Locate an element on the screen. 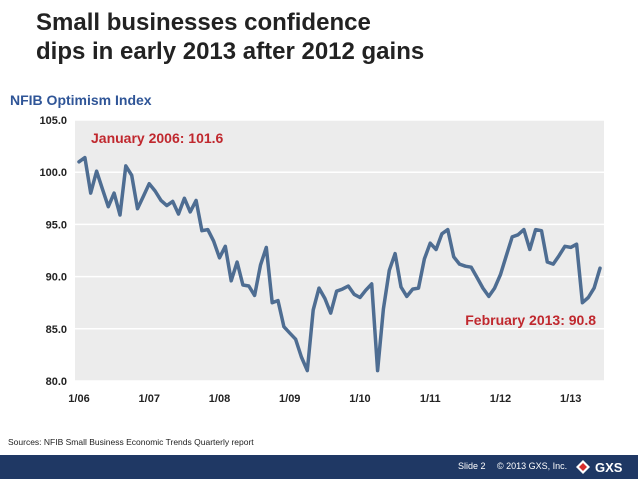  x-tick-label: 1/12 is located at coordinates (500, 399).